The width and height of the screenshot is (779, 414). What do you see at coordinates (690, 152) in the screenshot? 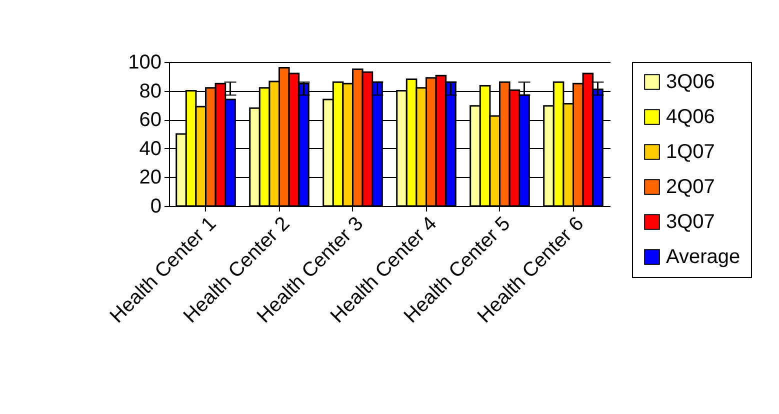
I see `legend-label: 1Q07` at bounding box center [690, 152].